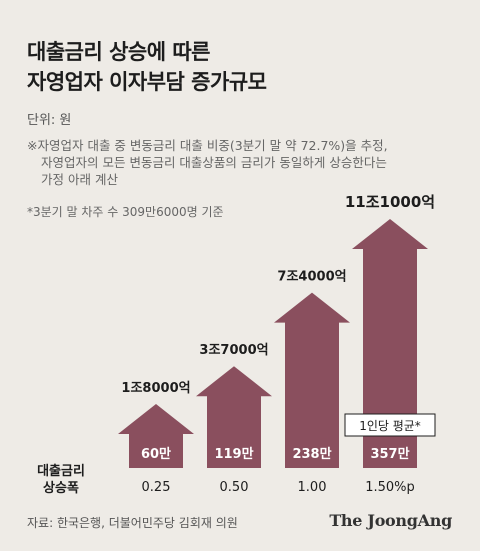  What do you see at coordinates (311, 277) in the screenshot?
I see `total-label-3: 7조4000억` at bounding box center [311, 277].